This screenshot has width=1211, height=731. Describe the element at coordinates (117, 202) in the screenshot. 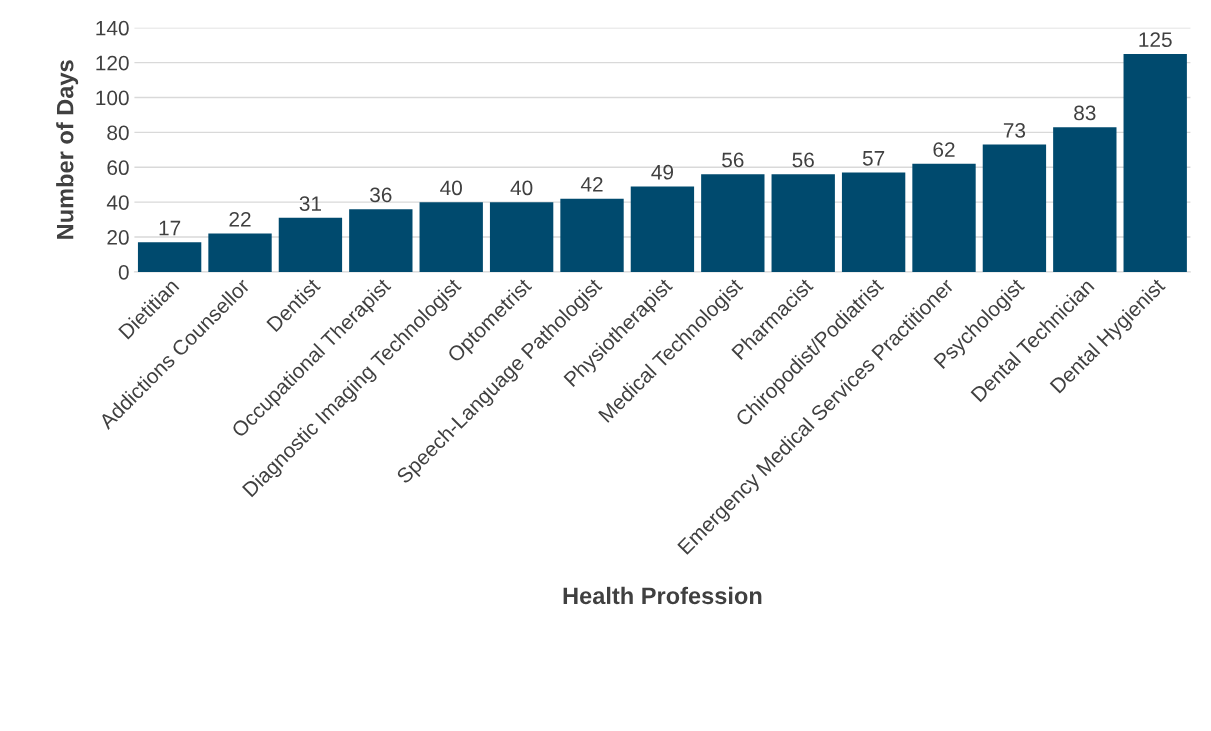

I see `y-tick-label: 40` at that location.